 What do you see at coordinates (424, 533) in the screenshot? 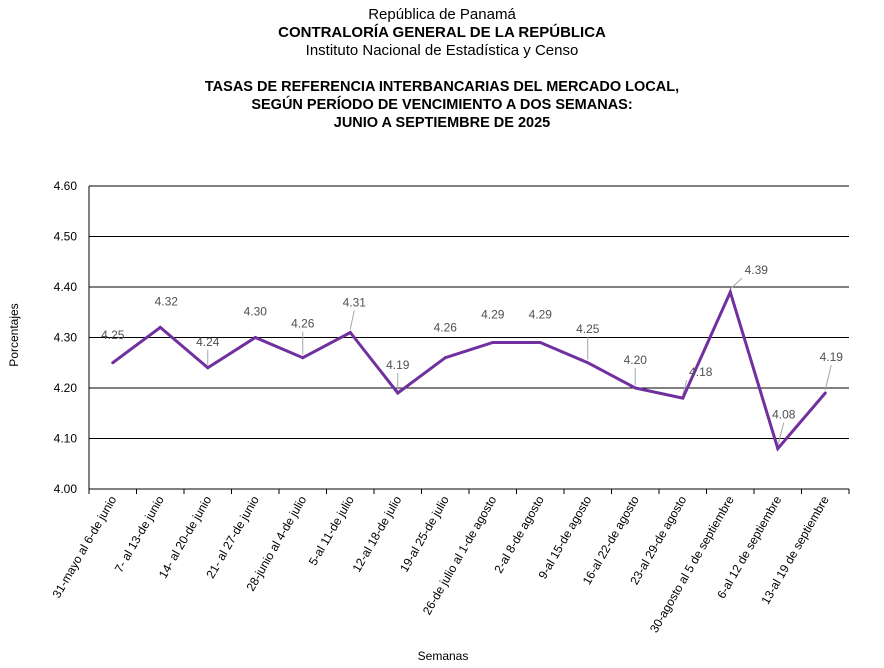
I see `x-tick-label: 19-al 25-de julio` at bounding box center [424, 533].